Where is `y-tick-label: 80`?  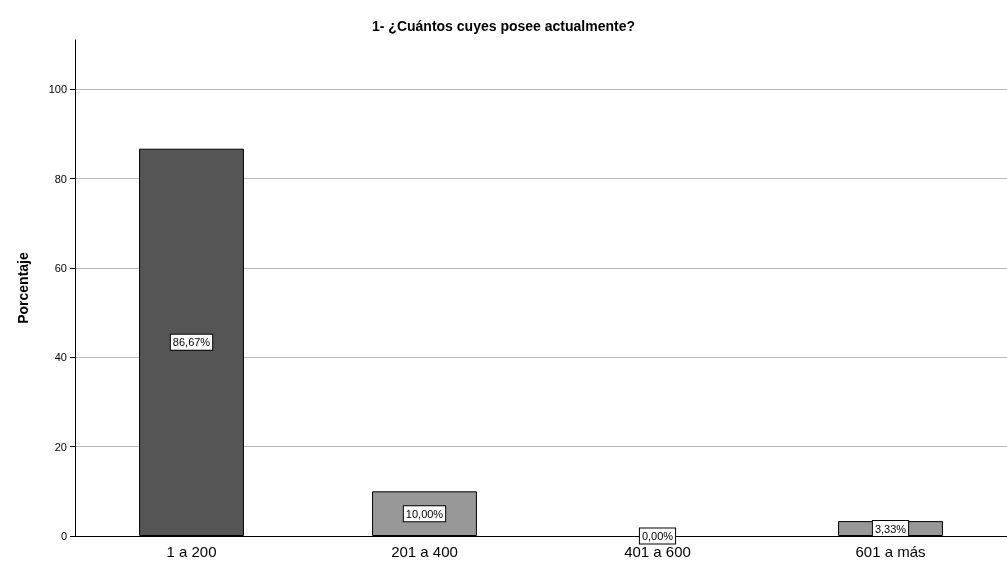 y-tick-label: 80 is located at coordinates (60, 178).